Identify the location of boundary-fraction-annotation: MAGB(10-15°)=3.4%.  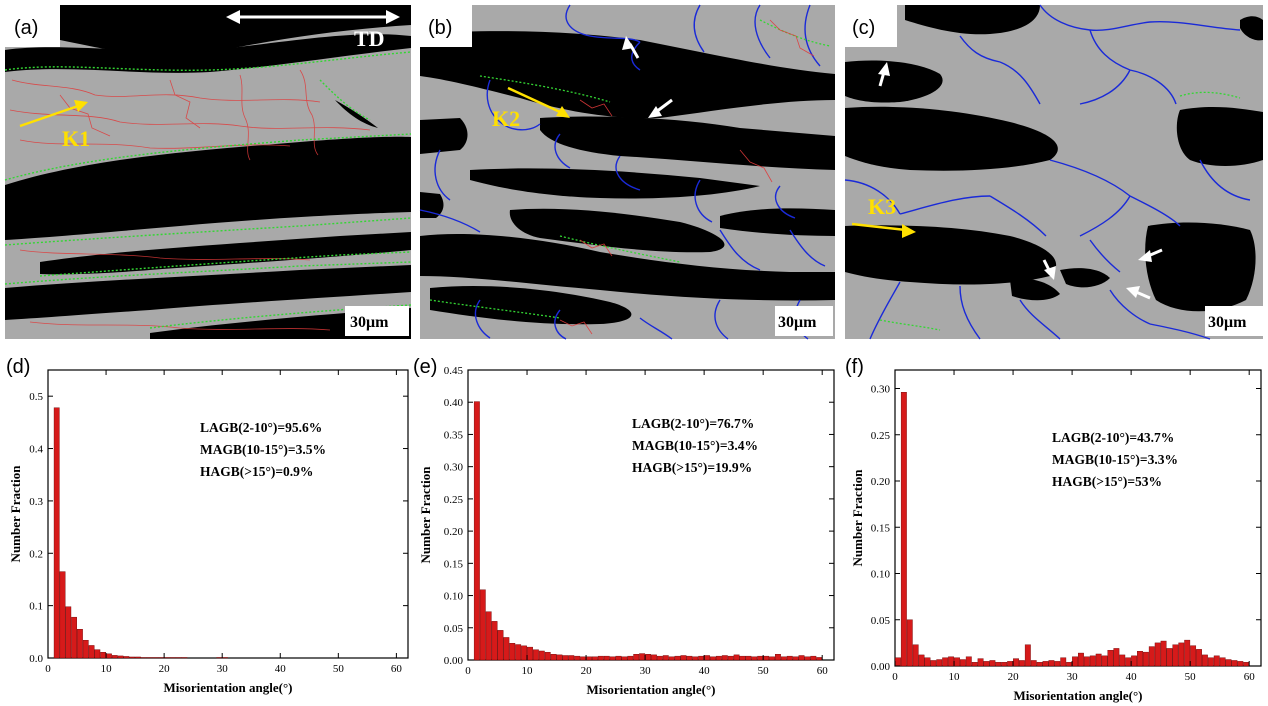
(695, 445).